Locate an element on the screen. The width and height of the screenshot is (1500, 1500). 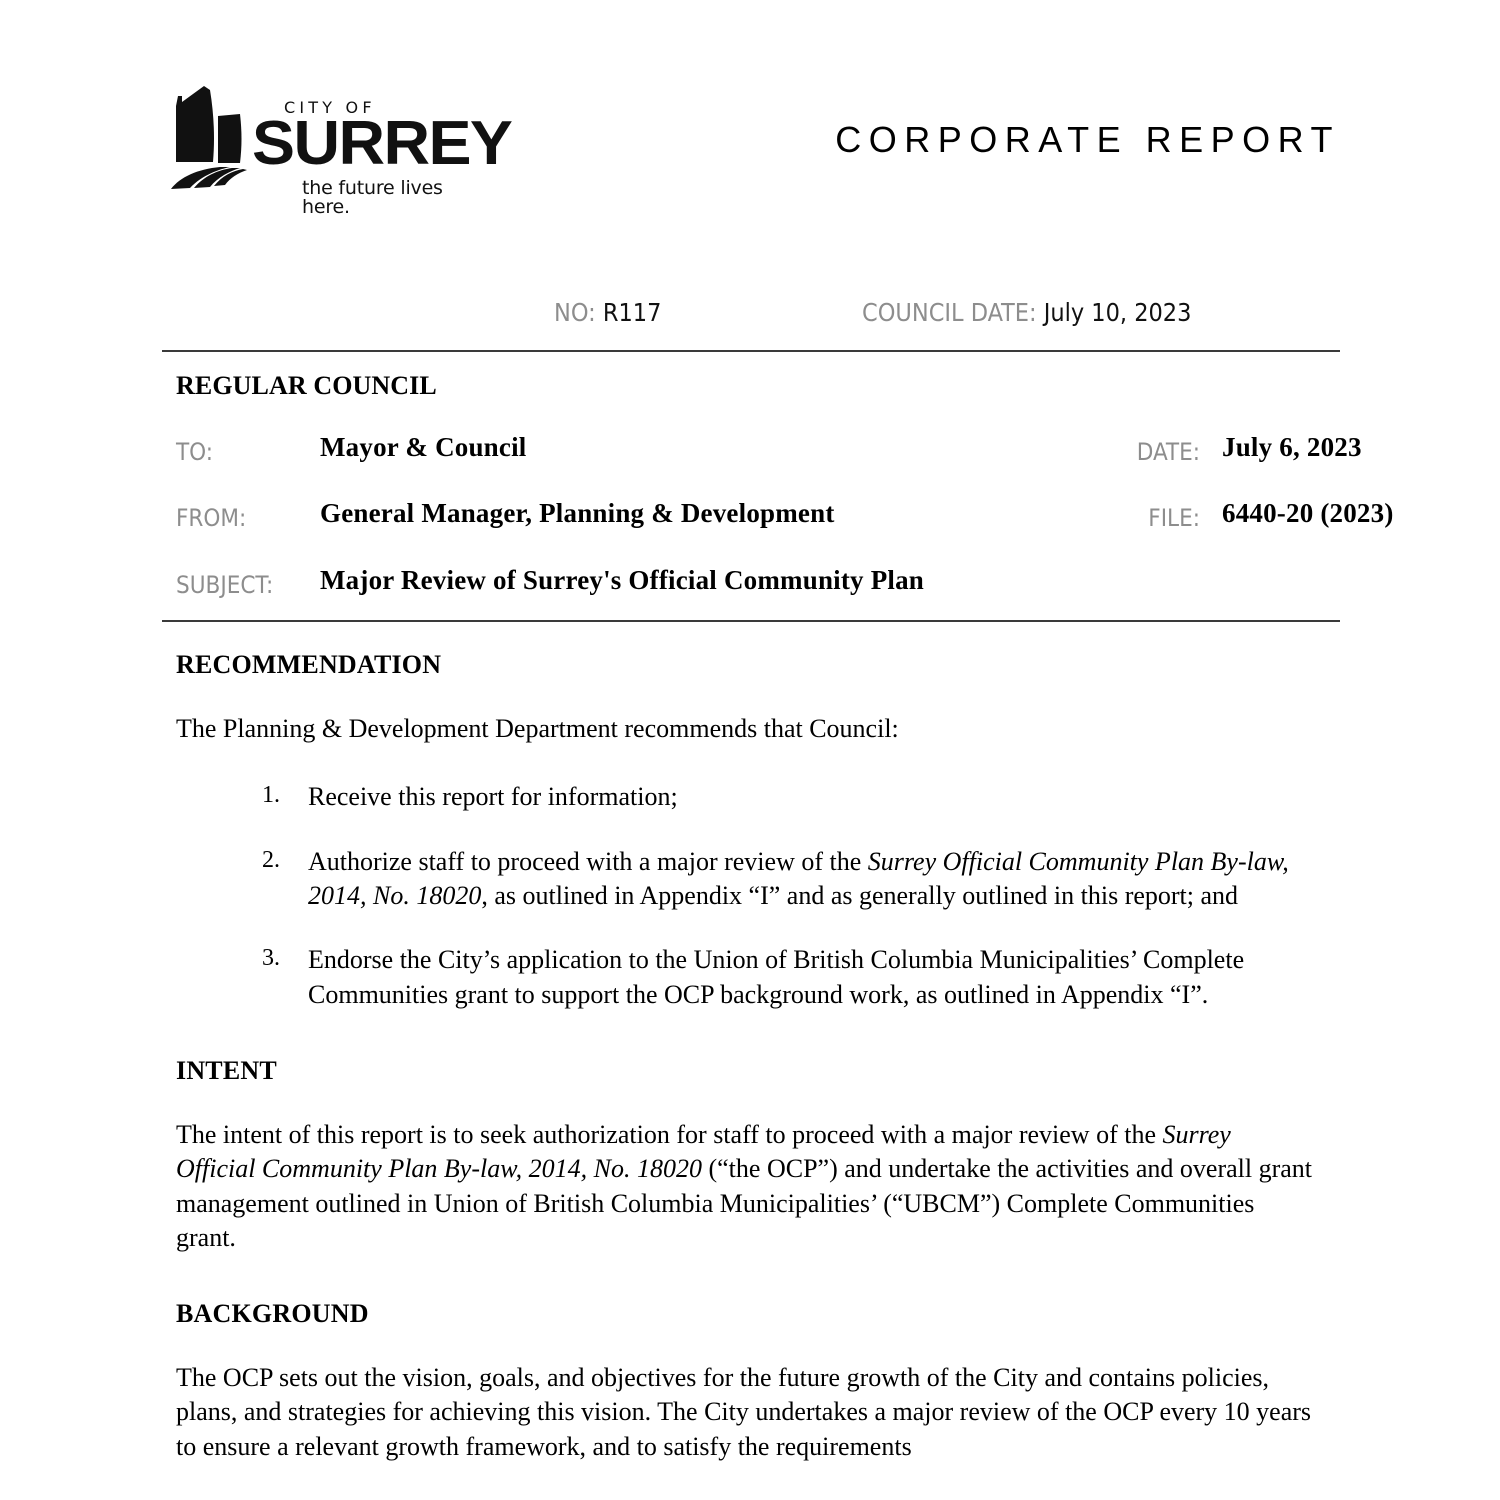
report-number-value: R117 is located at coordinates (632, 312).